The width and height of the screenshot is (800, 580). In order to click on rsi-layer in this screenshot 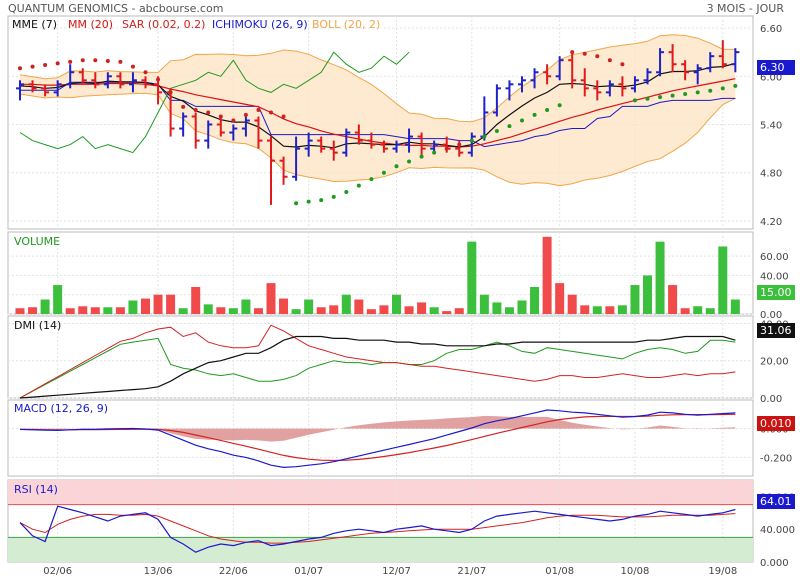, I will do `click(380, 528)`.